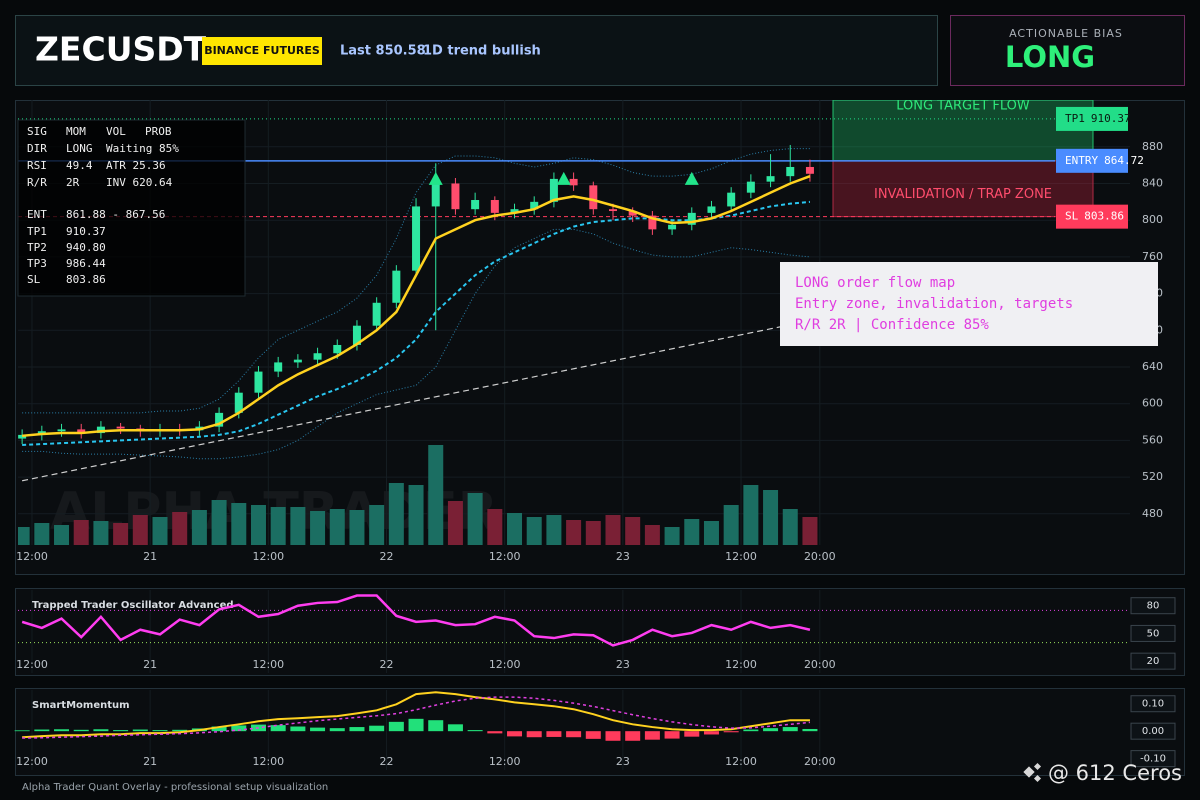  What do you see at coordinates (1153, 731) in the screenshot?
I see `y-tick-label: 0.00` at bounding box center [1153, 731].